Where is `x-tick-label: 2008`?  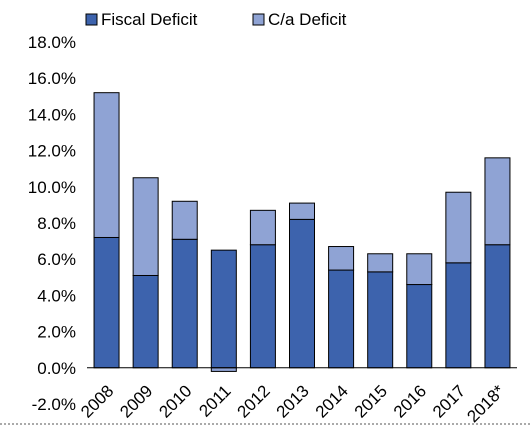 x-tick-label: 2008 is located at coordinates (97, 401).